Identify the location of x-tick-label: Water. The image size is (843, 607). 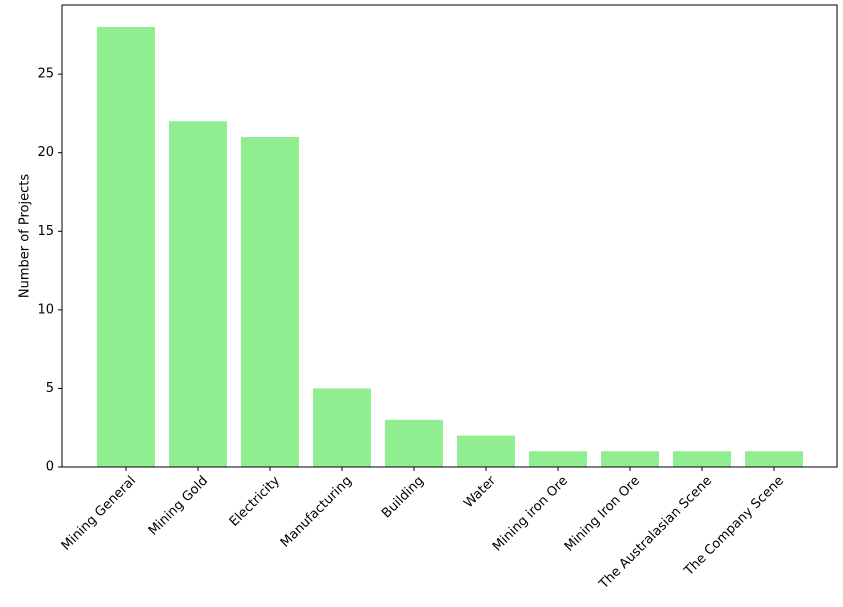
(480, 492).